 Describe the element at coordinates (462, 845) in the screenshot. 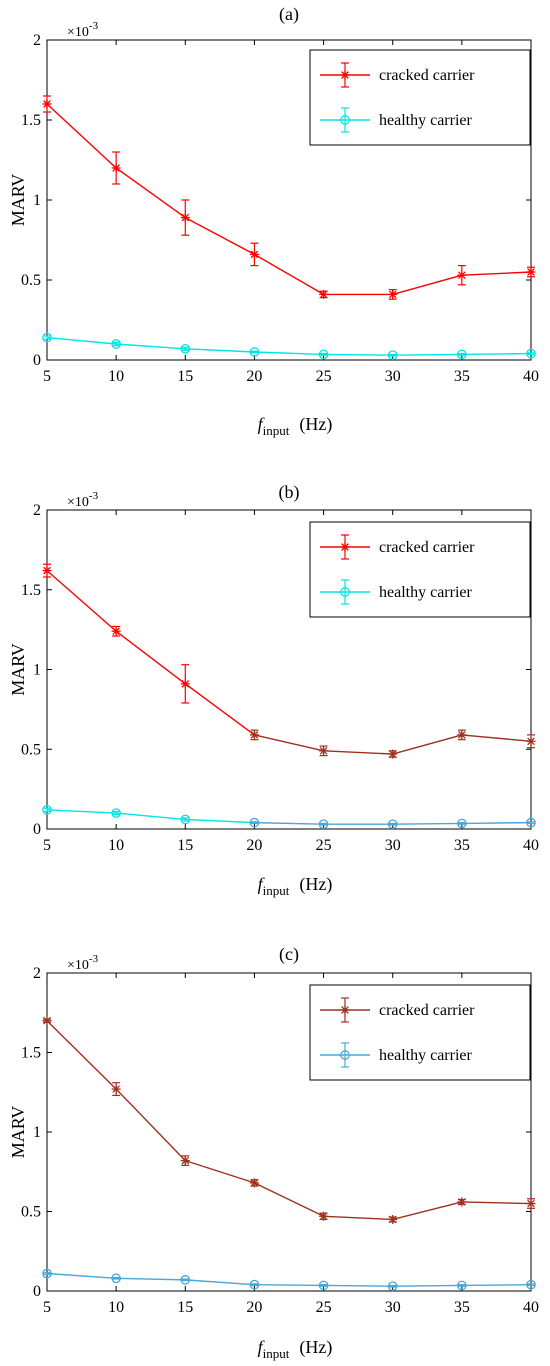

I see `x-tick-label: 35` at that location.